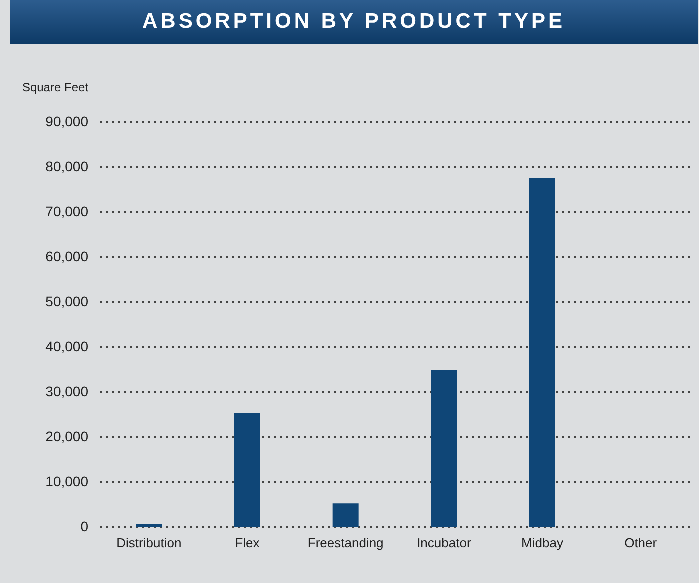  I want to click on y-tick-label: 40,000, so click(67, 346).